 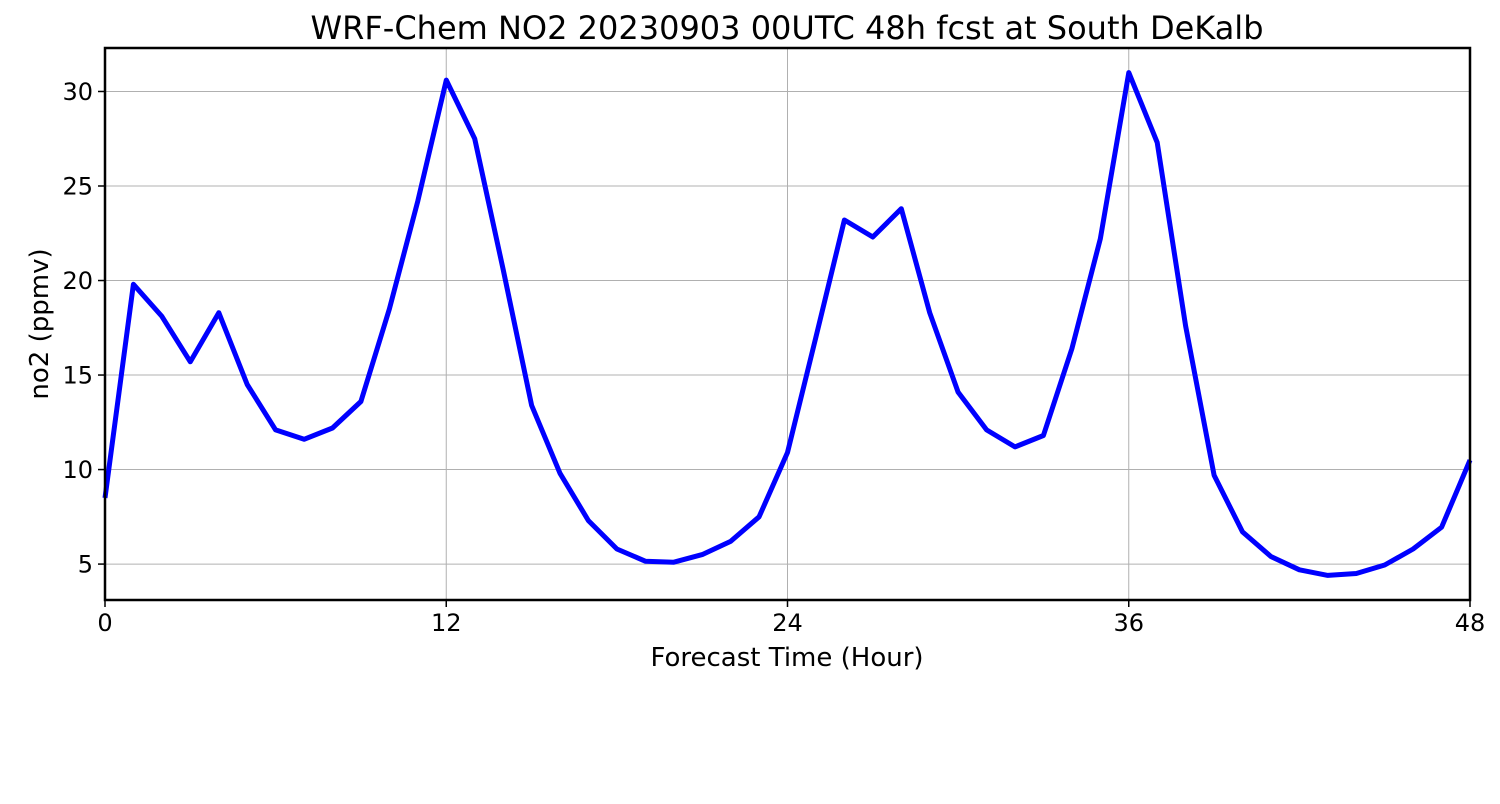 I want to click on y-tick-label: 30, so click(x=77, y=92).